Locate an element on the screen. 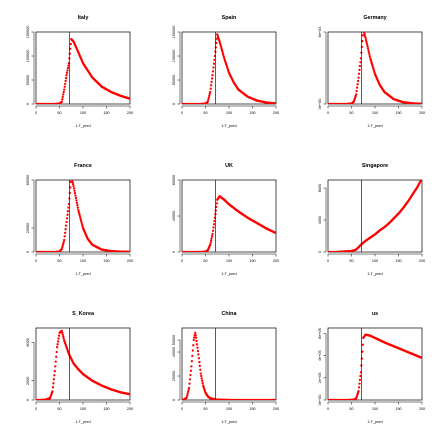 Image resolution: width=441 pixels, height=441 pixels. y-tick-label: 6000 is located at coordinates (28, 342).